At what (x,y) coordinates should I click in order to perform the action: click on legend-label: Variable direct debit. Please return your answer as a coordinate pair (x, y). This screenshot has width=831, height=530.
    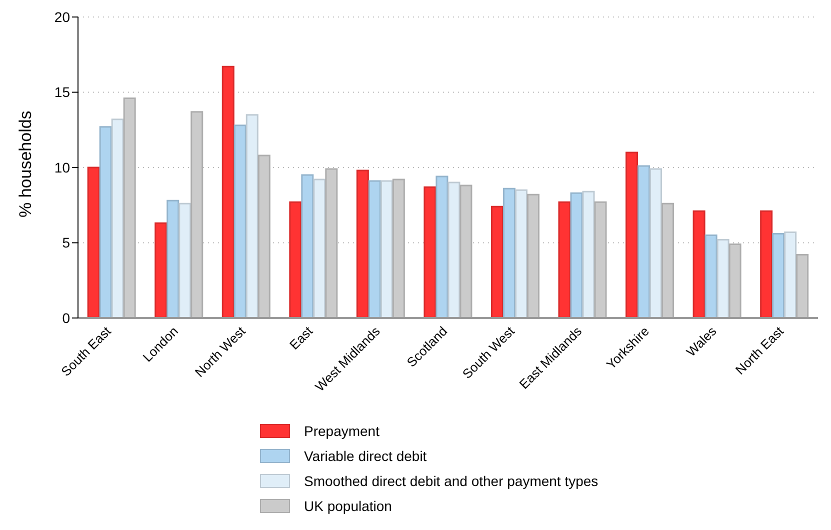
    Looking at the image, I should click on (365, 456).